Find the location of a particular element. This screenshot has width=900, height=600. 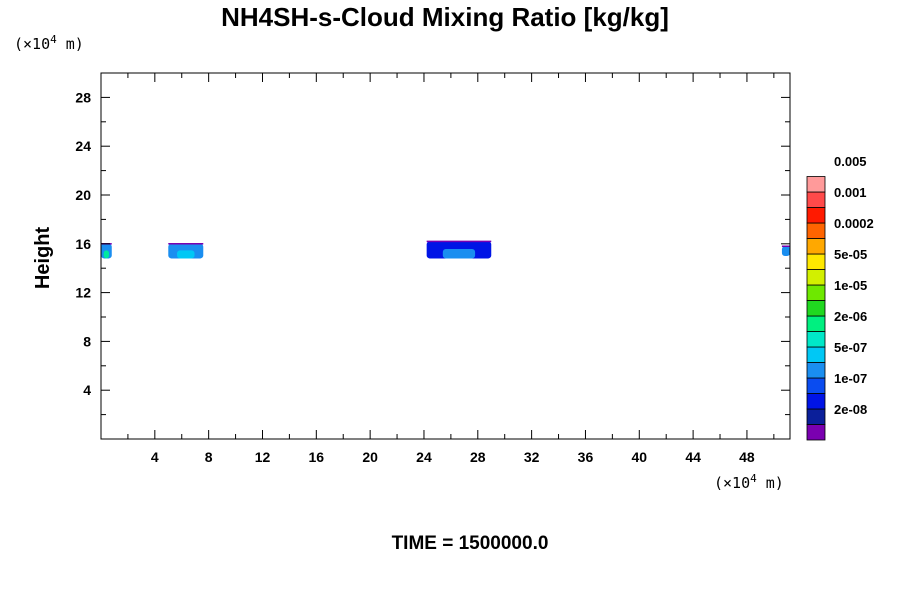

x-tick-label-8: 8 is located at coordinates (209, 457).